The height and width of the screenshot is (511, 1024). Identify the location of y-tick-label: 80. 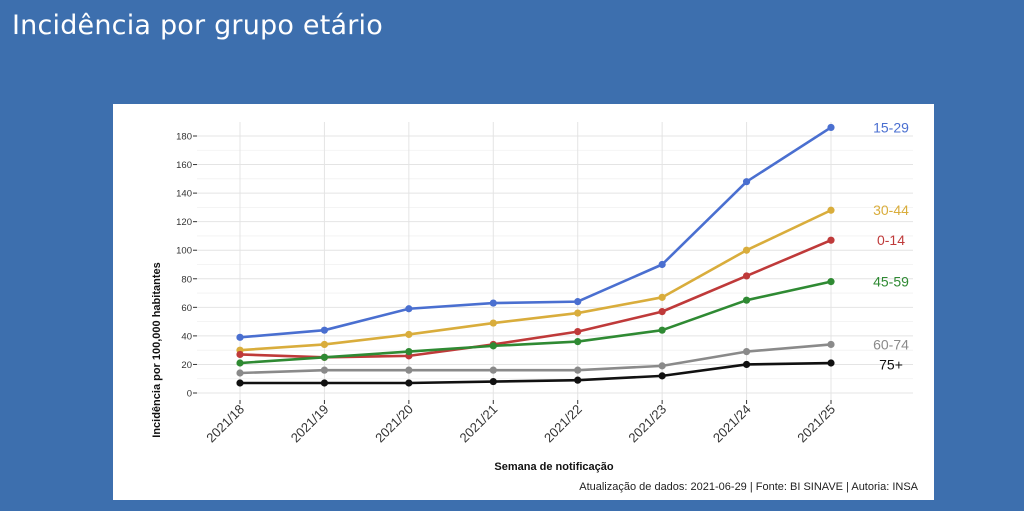
(186, 279).